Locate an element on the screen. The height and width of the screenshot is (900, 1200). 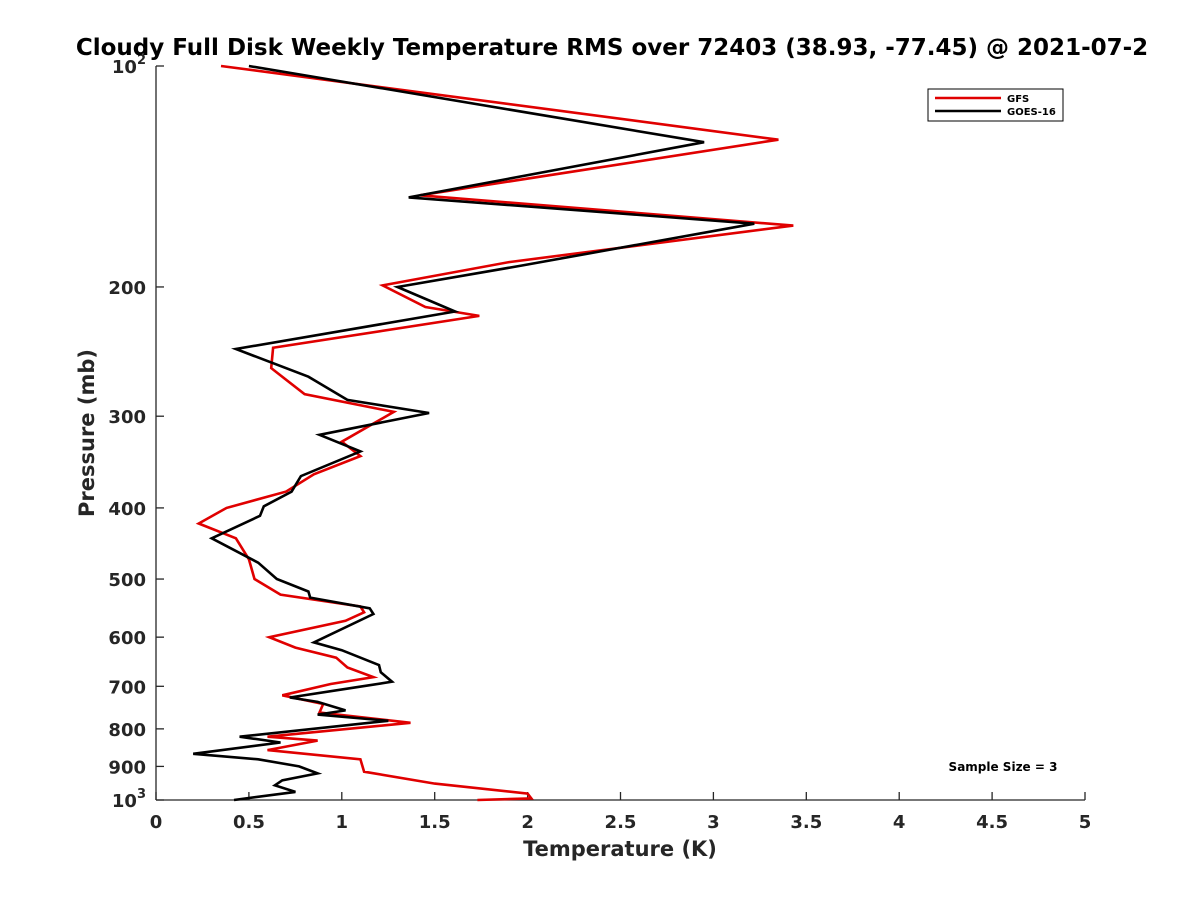
legend: GFS GOES-16 is located at coordinates (995, 105).